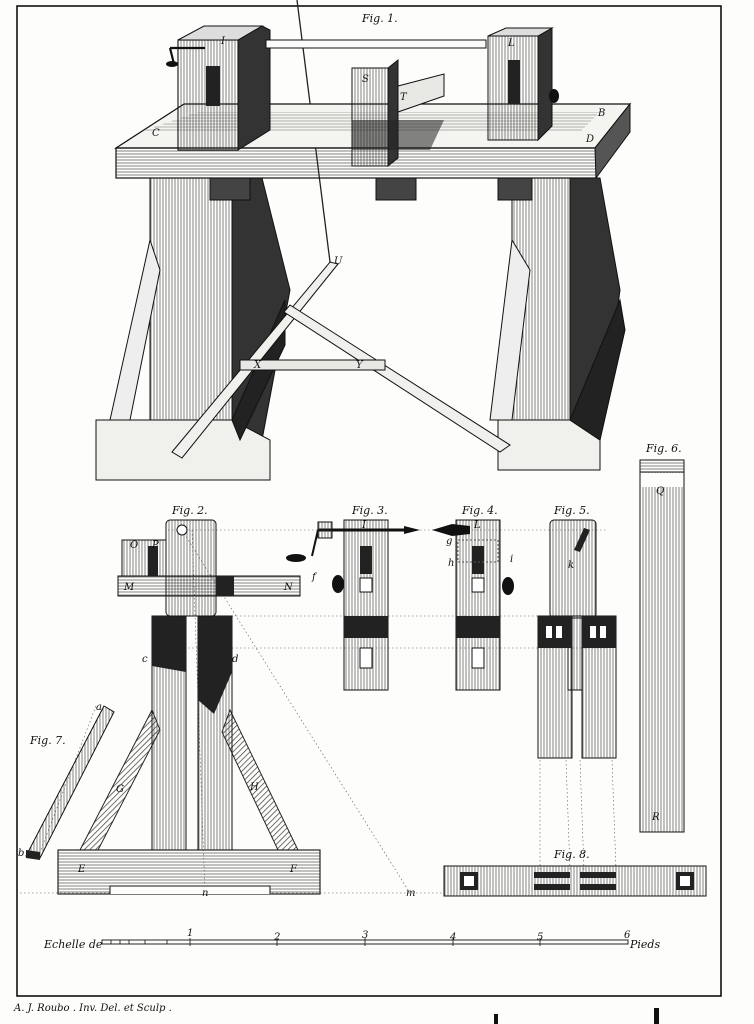 Image resolution: width=754 pixels, height=1024 pixels. What do you see at coordinates (155, 545) in the screenshot?
I see `fig2-letter-p: P` at bounding box center [155, 545].